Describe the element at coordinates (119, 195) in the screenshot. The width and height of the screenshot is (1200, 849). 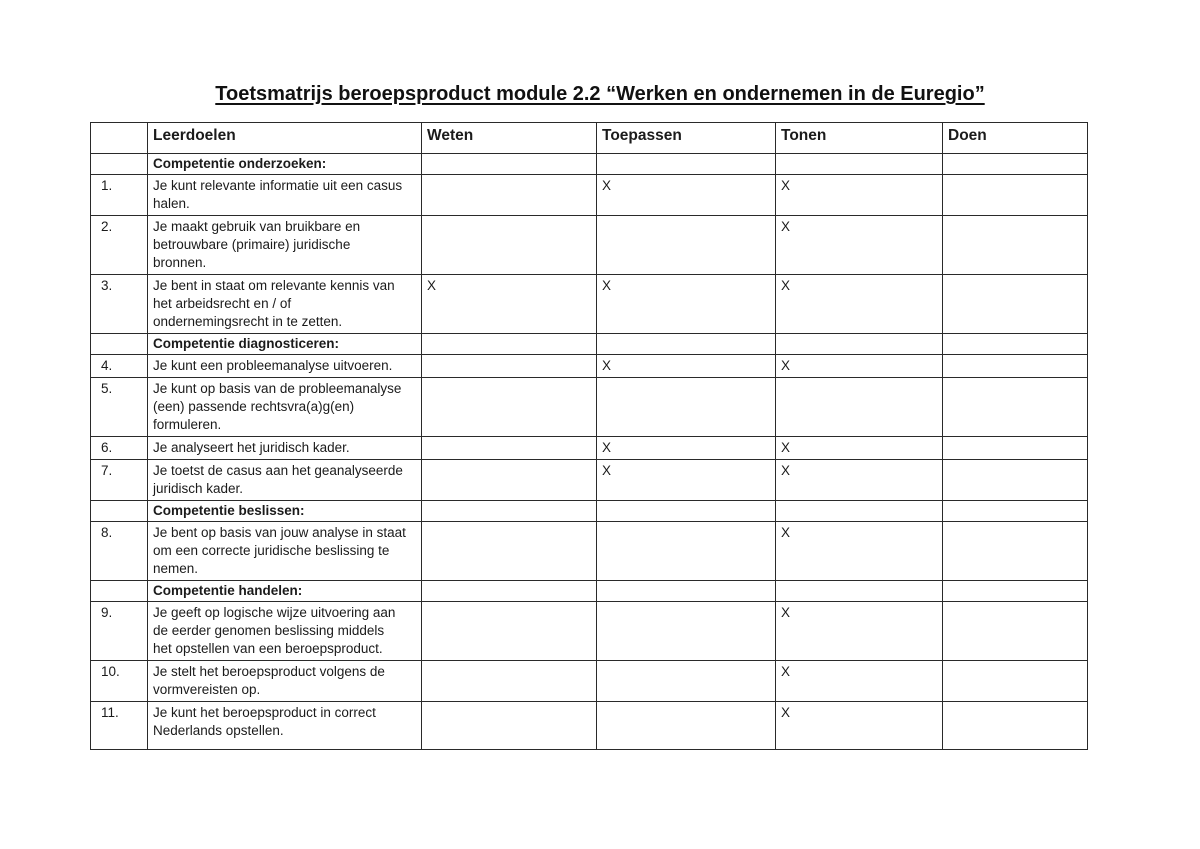
I see `item-number-cell: 1.` at that location.